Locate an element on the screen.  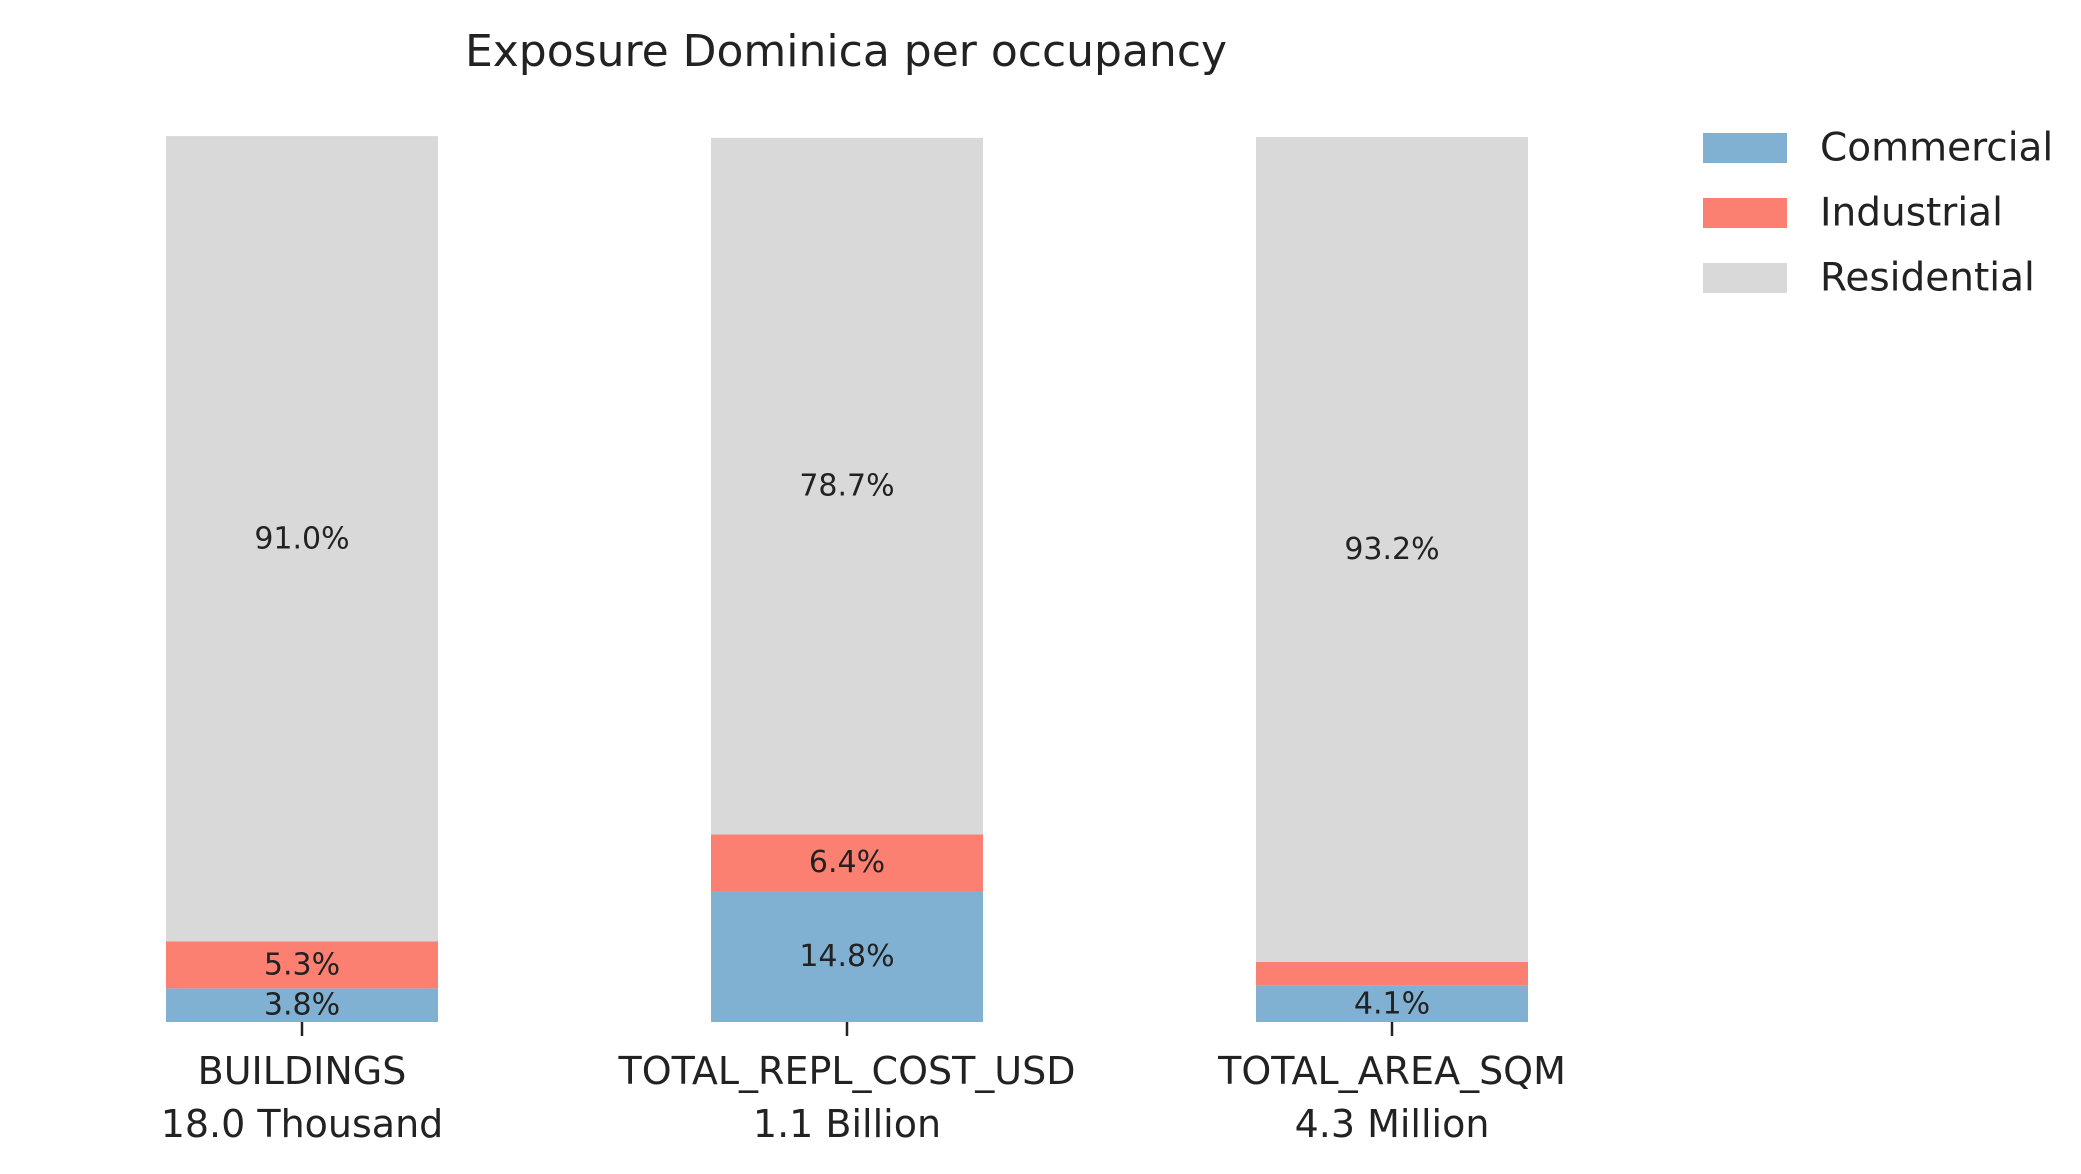
x-tick-label-total_area_sqm: TOTAL_AREA_SQM is located at coordinates (1391, 1071).